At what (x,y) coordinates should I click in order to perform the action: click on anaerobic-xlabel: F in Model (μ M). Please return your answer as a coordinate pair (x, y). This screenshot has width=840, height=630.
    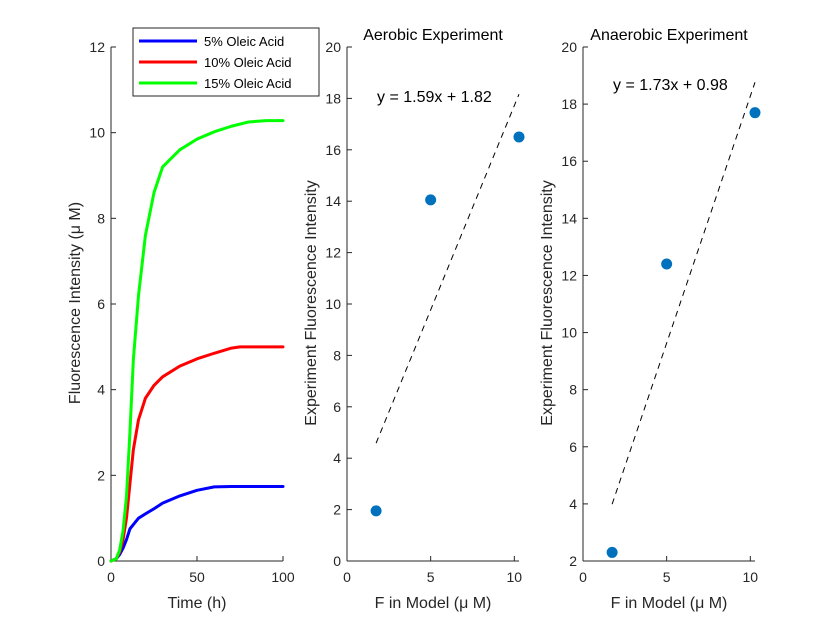
    Looking at the image, I should click on (669, 603).